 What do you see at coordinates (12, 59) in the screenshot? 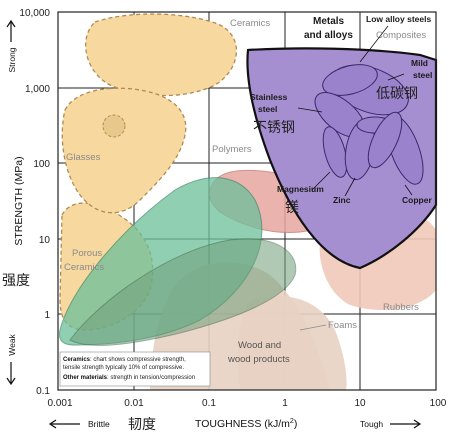
I see `y-high-label: Strong` at bounding box center [12, 59].